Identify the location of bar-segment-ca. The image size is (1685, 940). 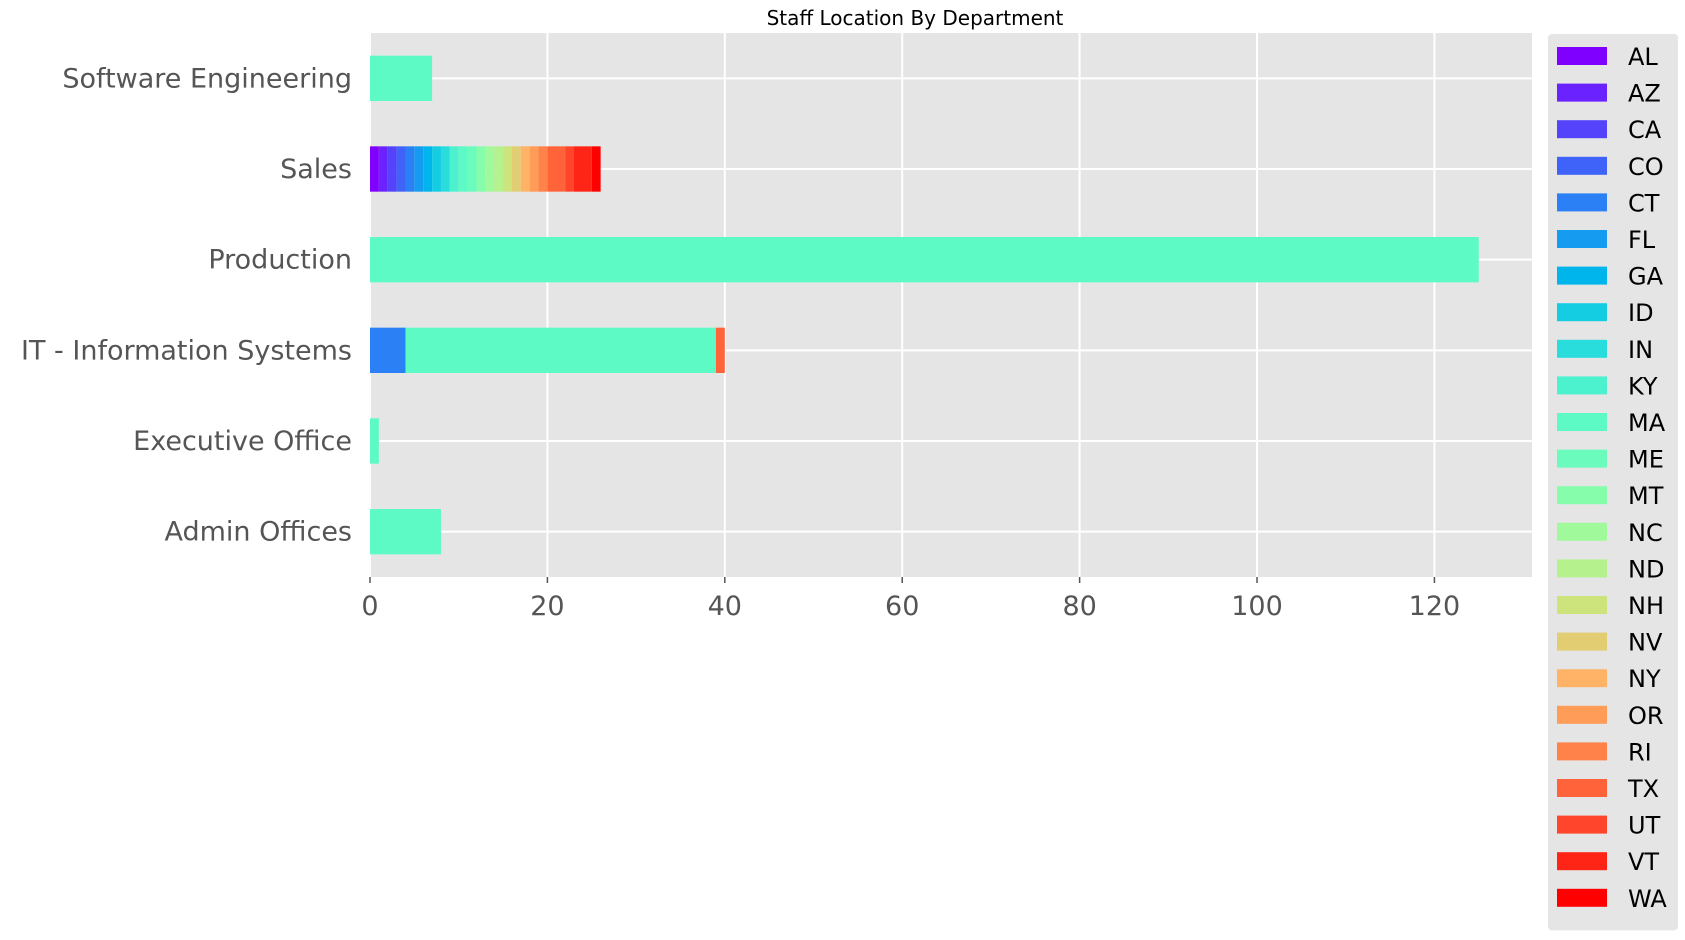
(392, 169).